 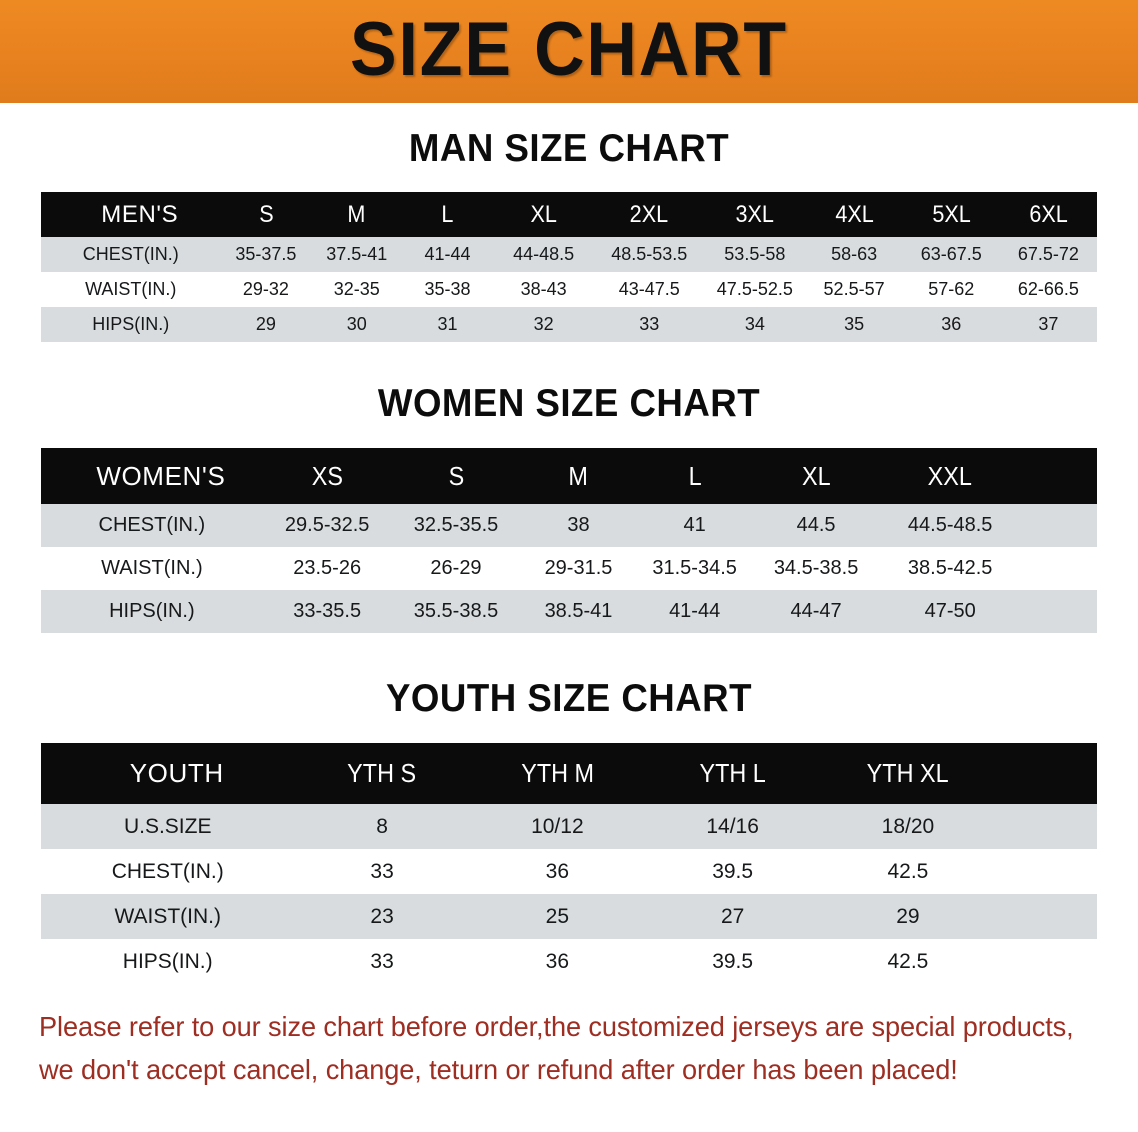 What do you see at coordinates (950, 525) in the screenshot?
I see `women-chest-xxl: 44.5-48.5` at bounding box center [950, 525].